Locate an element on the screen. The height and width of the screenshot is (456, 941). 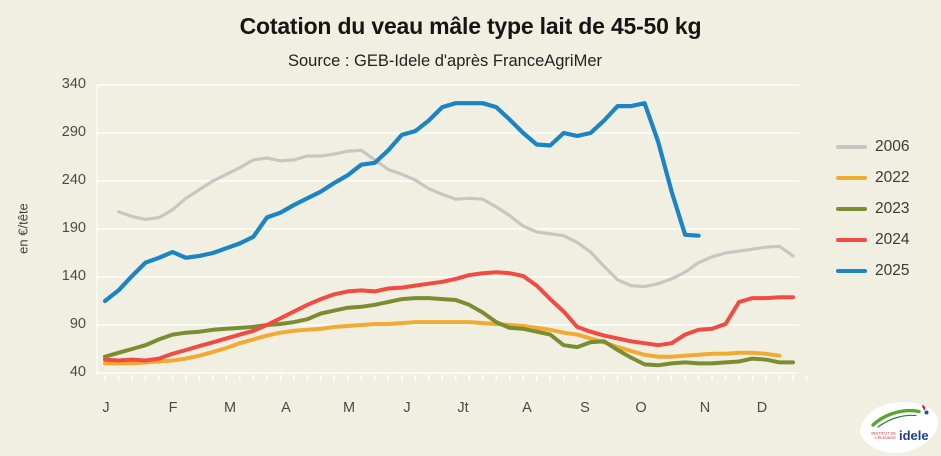
legend-item-2024: 2024 is located at coordinates (872, 239).